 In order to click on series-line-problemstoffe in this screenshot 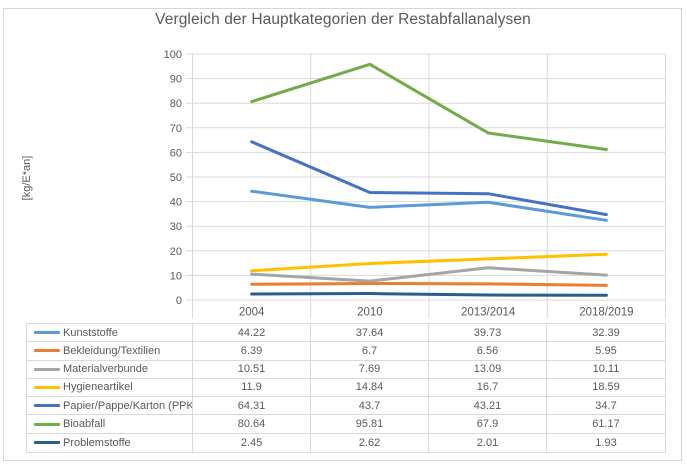, I will do `click(429, 294)`.